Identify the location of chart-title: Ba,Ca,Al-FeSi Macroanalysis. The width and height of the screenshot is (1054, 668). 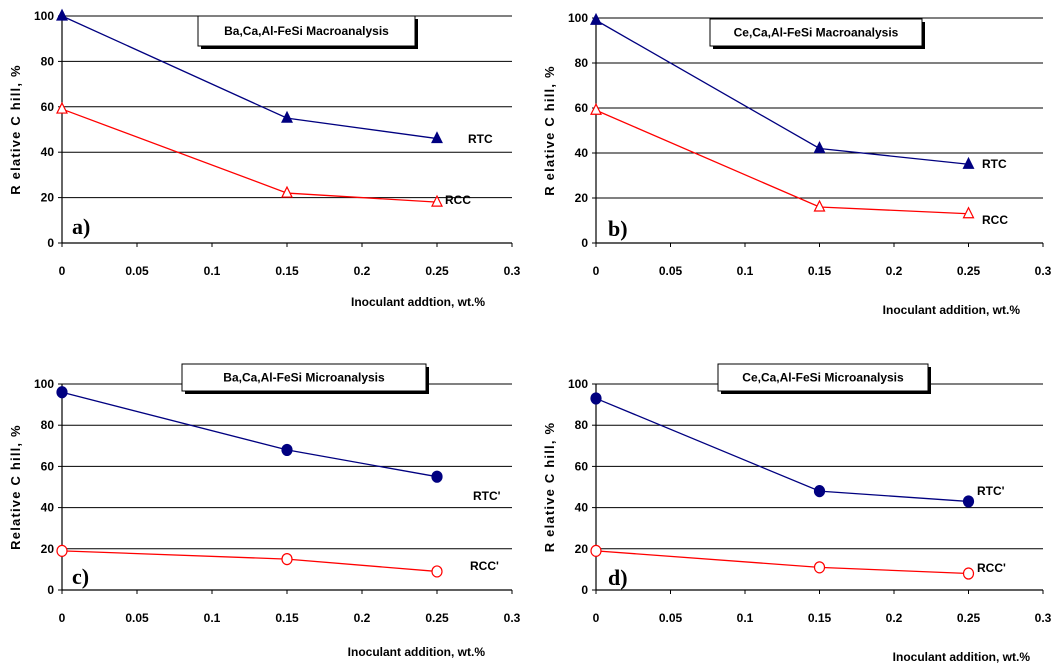
(306, 31).